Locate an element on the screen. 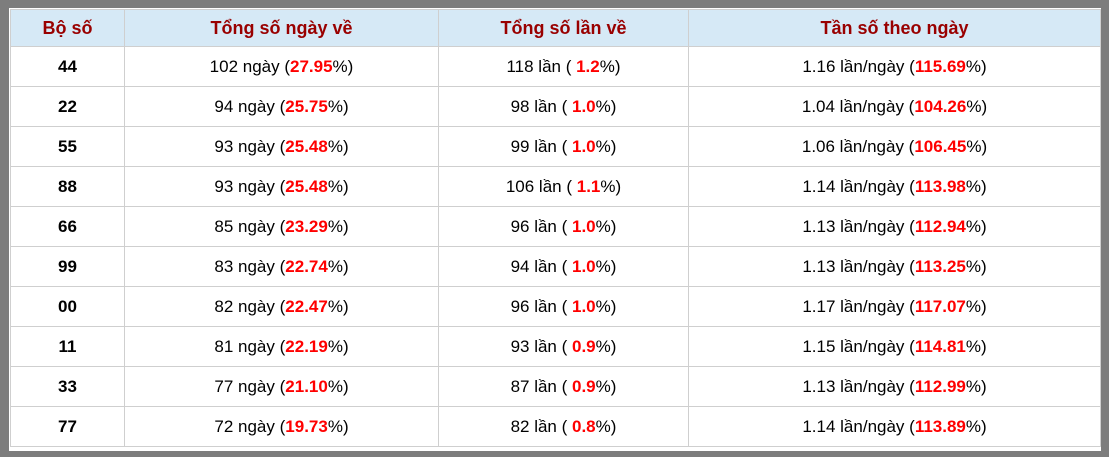 This screenshot has height=457, width=1109. frequency-text: 1.13 lần/ngày ( is located at coordinates (858, 266).